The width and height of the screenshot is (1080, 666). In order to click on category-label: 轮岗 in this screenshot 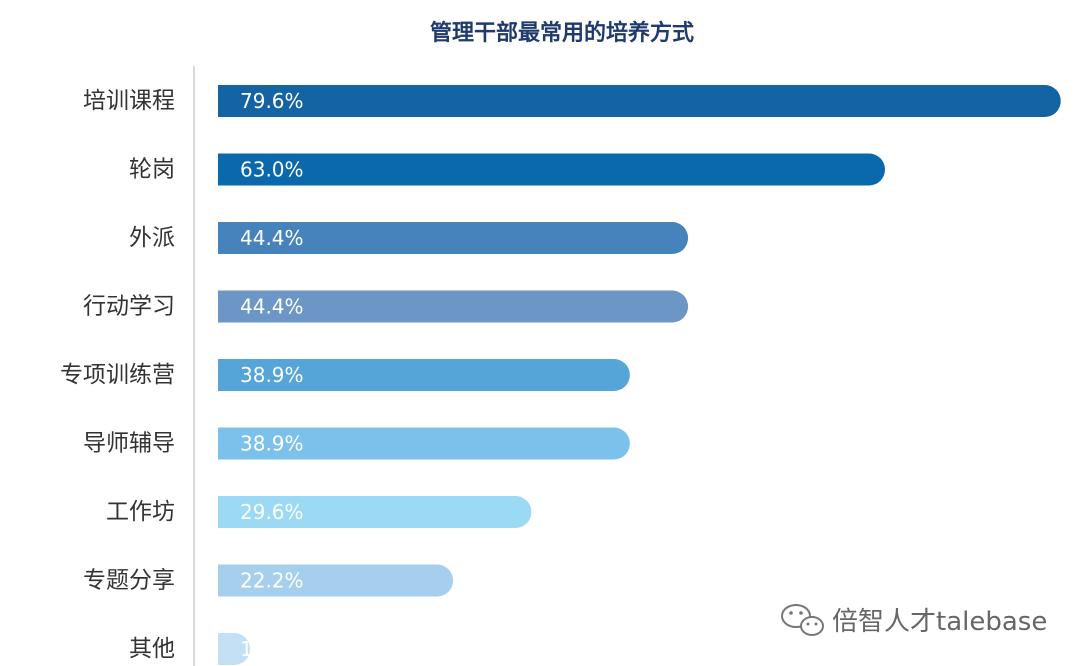, I will do `click(152, 170)`.